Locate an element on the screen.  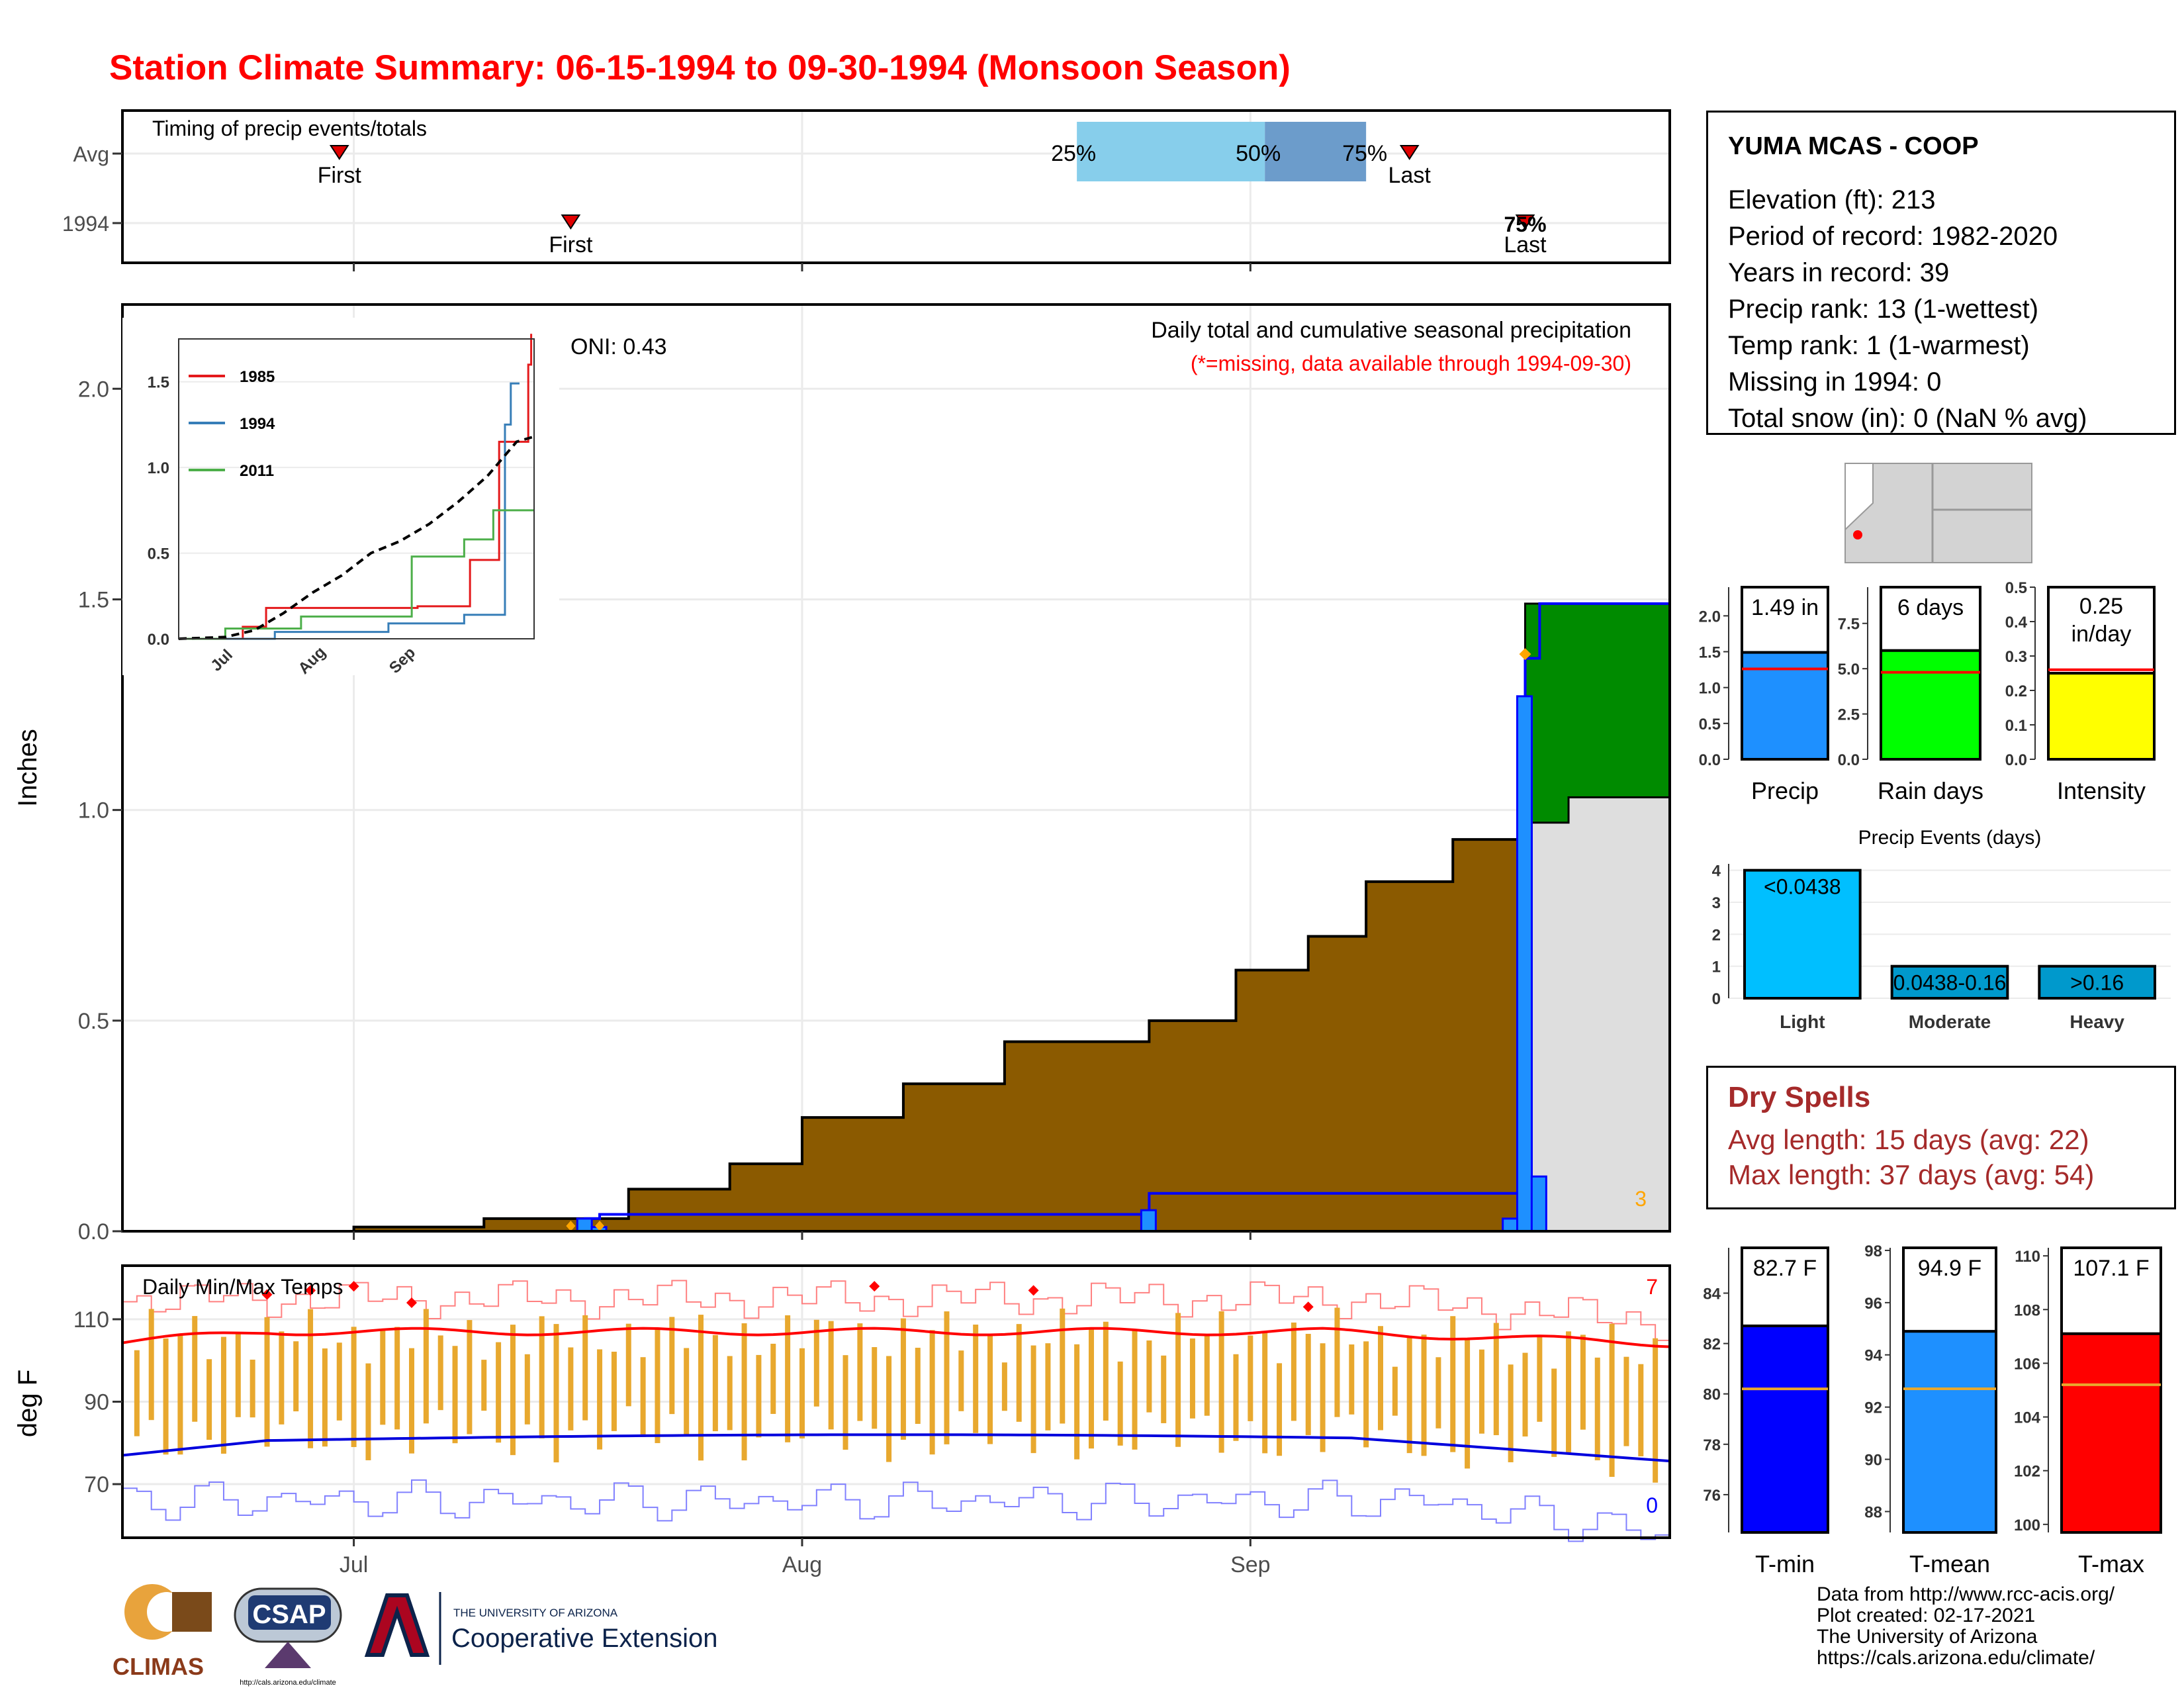
avg-last-label: Last is located at coordinates (1410, 175).